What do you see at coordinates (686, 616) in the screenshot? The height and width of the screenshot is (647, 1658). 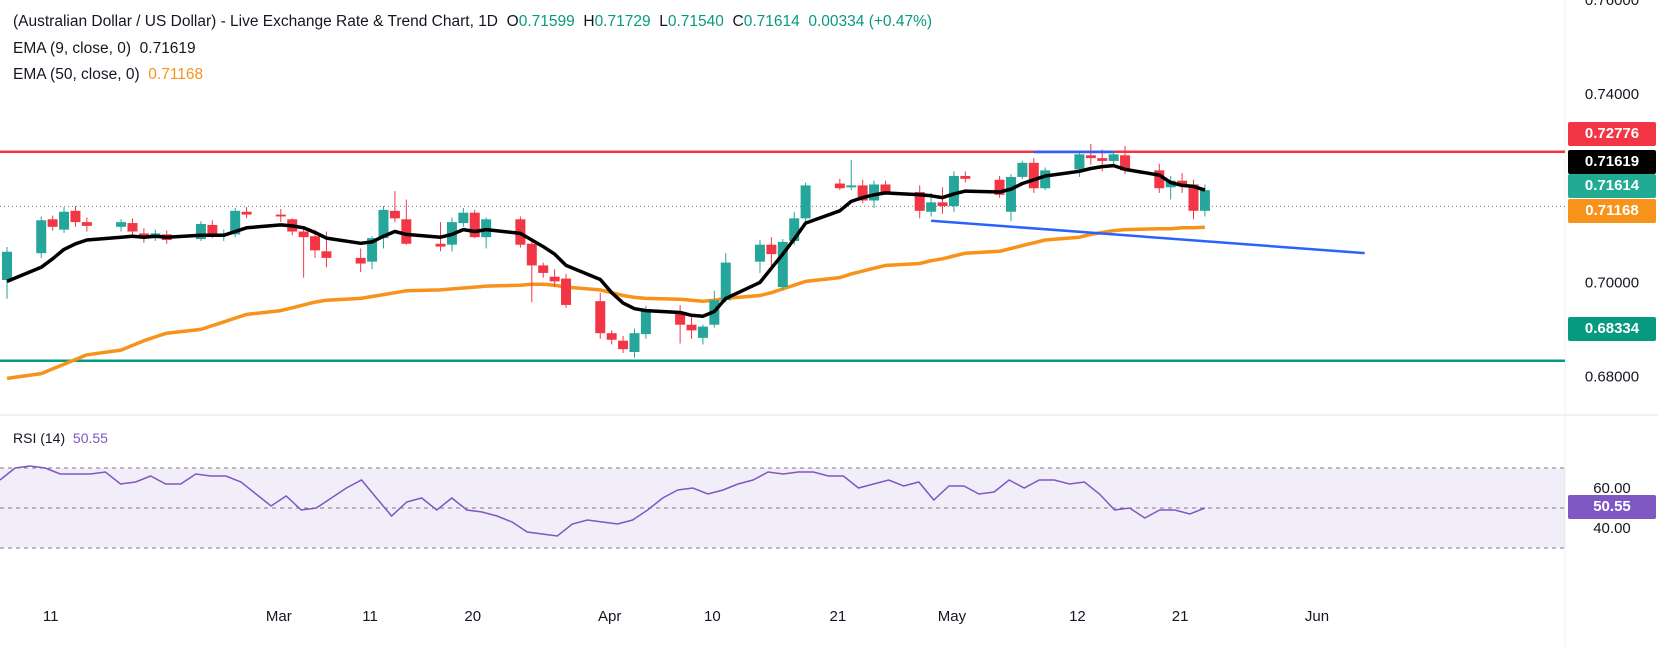 I see `time-axis: 11 Mar 11 20 Apr 10 21 May 12 21 Jun` at bounding box center [686, 616].